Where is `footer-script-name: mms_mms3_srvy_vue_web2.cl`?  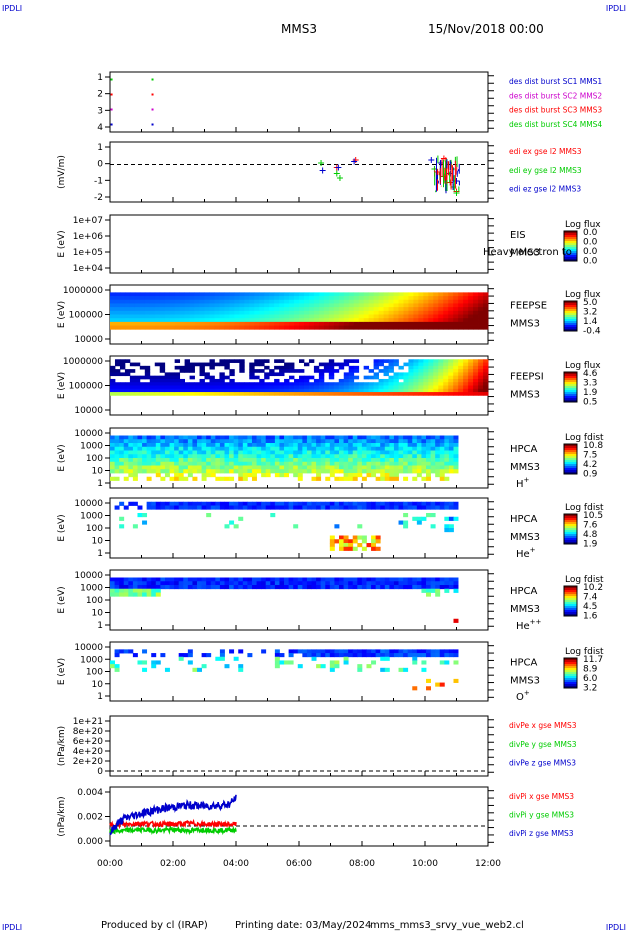
footer-script-name: mms_mms3_srvy_vue_web2.cl is located at coordinates (447, 925).